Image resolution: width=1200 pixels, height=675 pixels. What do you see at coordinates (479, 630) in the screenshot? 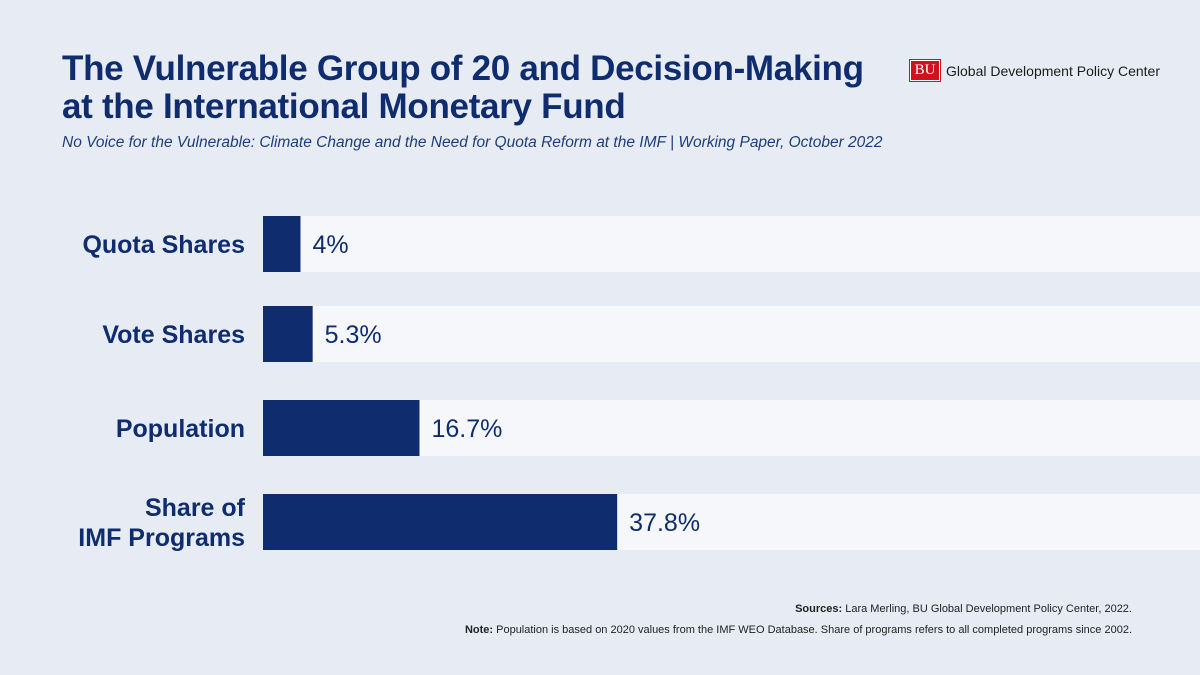
I see `note-label: Note:` at bounding box center [479, 630].